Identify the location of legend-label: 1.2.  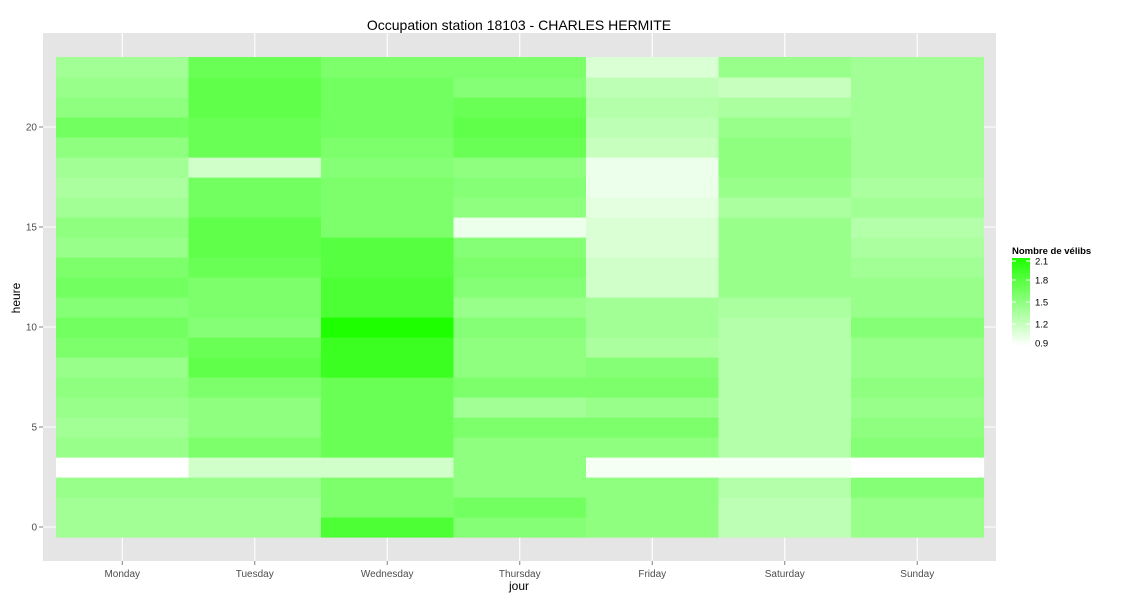
(1041, 325).